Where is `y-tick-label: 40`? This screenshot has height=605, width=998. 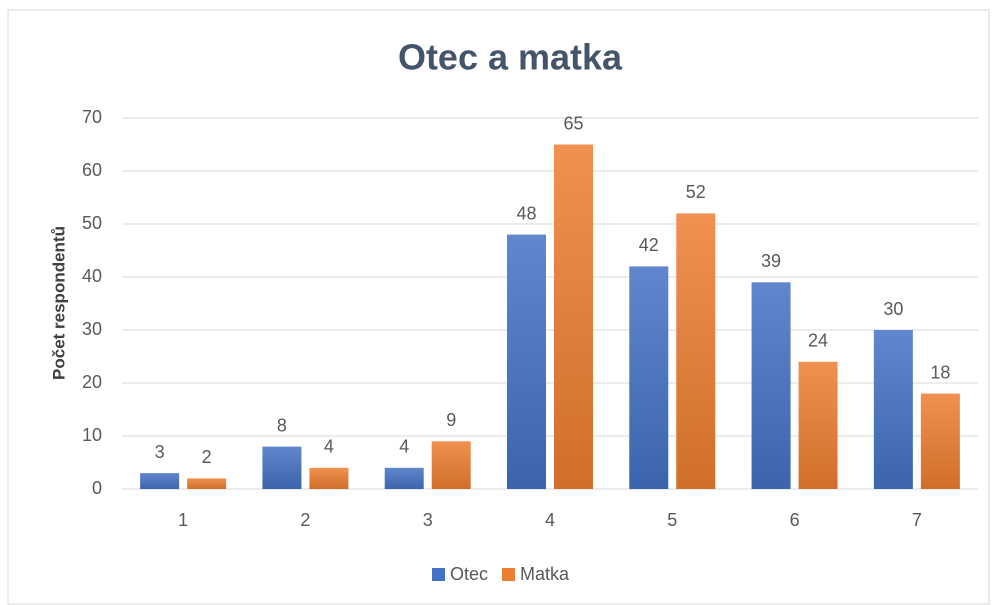 y-tick-label: 40 is located at coordinates (92, 276).